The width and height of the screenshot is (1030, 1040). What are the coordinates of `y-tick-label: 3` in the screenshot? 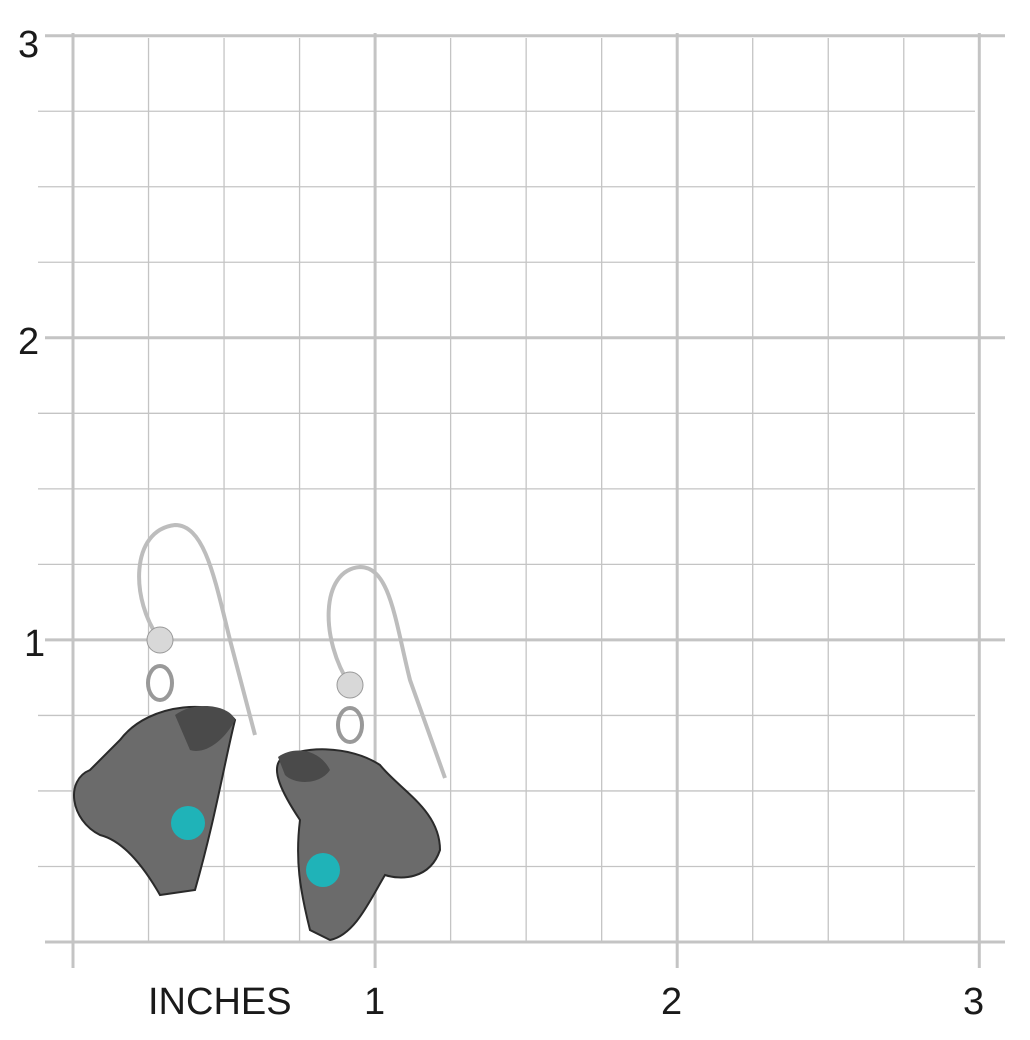 It's located at (29, 45).